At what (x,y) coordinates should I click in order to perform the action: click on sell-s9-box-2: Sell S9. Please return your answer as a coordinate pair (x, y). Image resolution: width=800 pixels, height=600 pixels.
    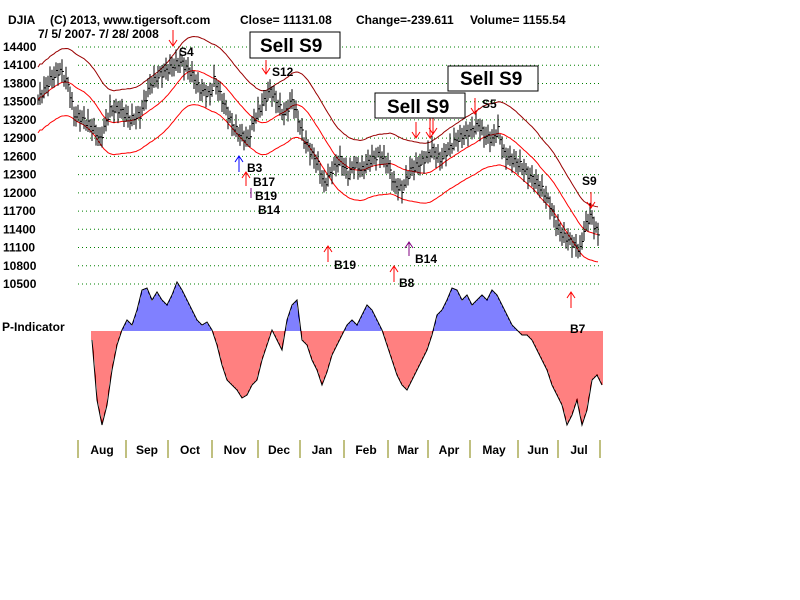
    Looking at the image, I should click on (420, 105).